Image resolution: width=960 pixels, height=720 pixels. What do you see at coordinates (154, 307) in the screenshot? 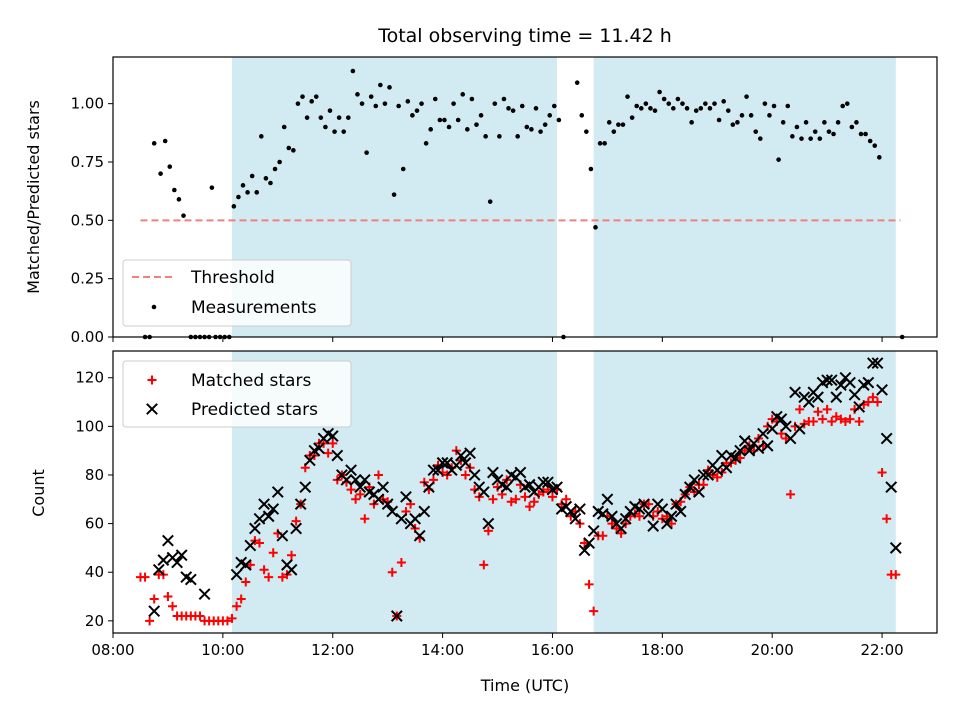
I see `legend-measurements-swatch` at bounding box center [154, 307].